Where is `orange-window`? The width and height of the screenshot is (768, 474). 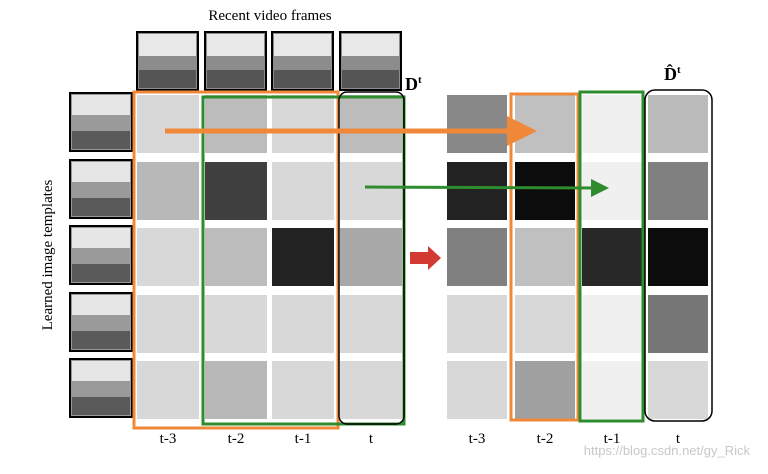 orange-window is located at coordinates (544, 257).